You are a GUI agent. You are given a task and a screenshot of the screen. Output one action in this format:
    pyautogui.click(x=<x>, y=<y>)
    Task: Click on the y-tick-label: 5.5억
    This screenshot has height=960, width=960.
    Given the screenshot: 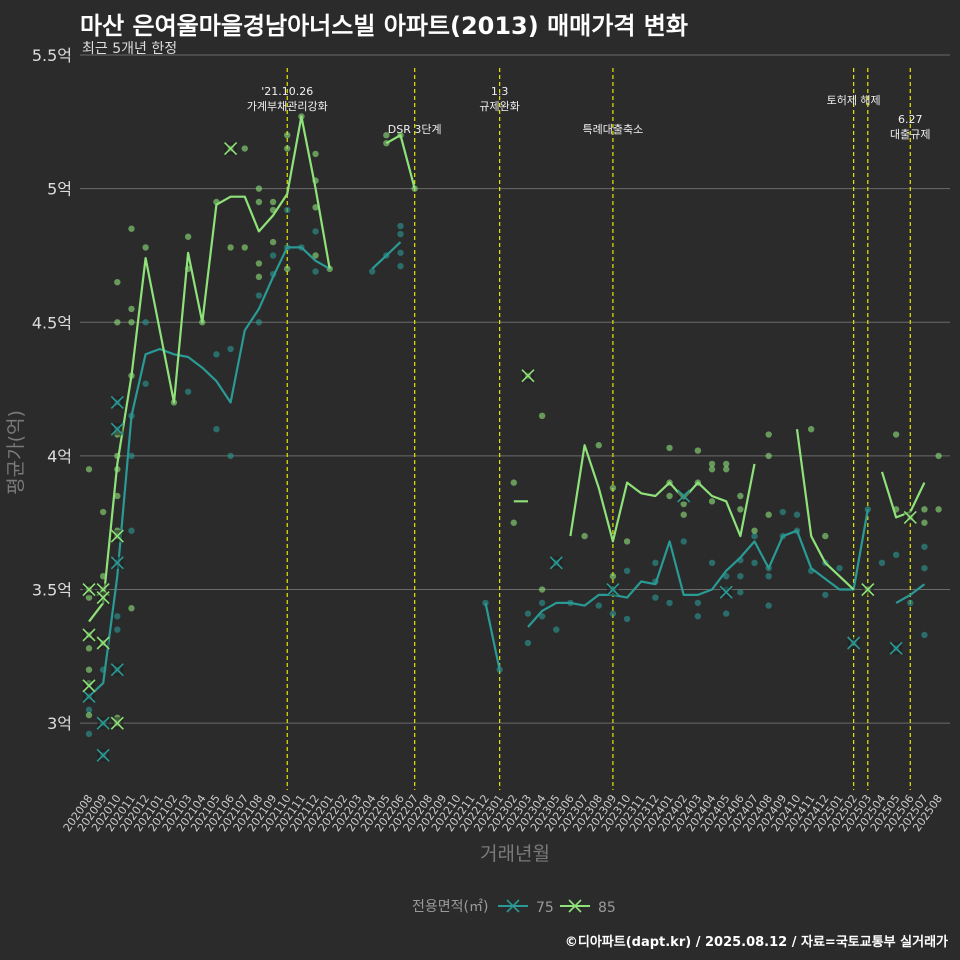 What is the action you would take?
    pyautogui.click(x=52, y=55)
    